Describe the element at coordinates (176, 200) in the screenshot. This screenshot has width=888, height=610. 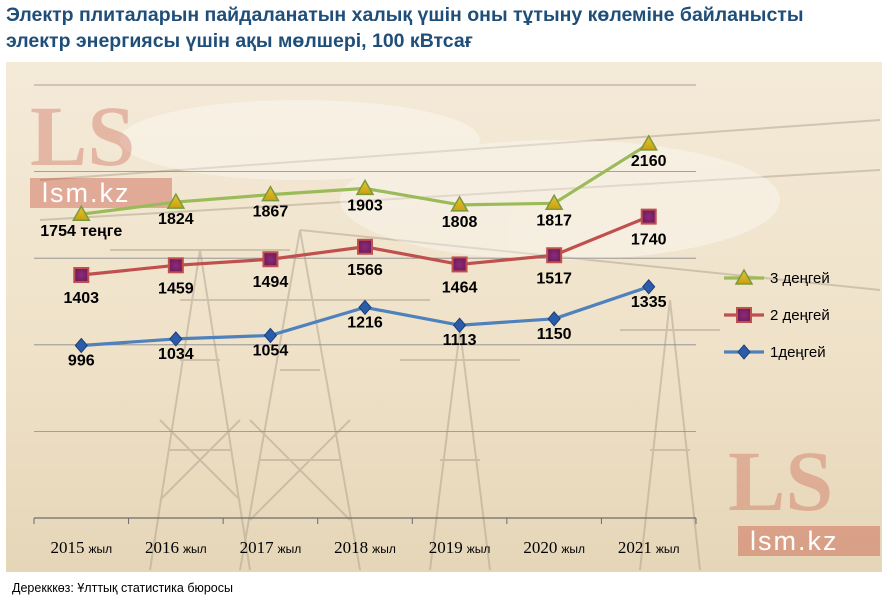
I see `series-1-point-2016` at that location.